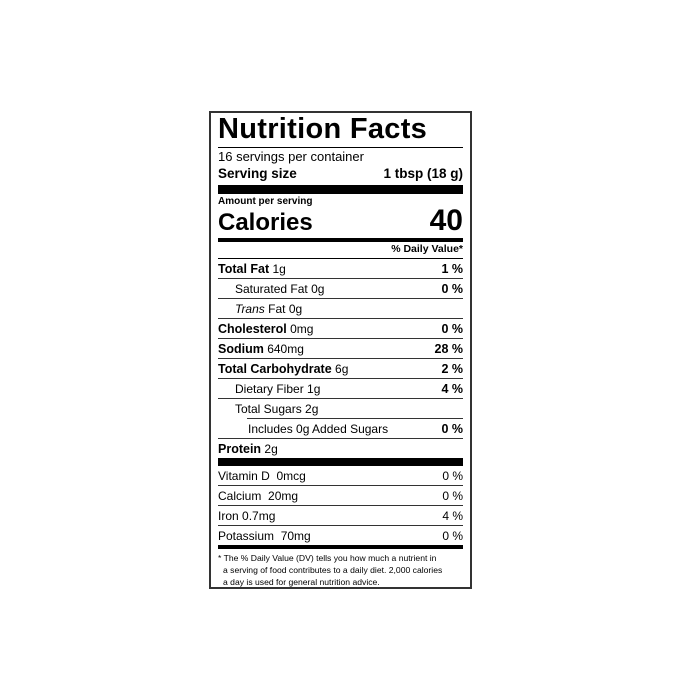  What do you see at coordinates (423, 173) in the screenshot?
I see `serving-size-value: 1 tbsp (18 g)` at bounding box center [423, 173].